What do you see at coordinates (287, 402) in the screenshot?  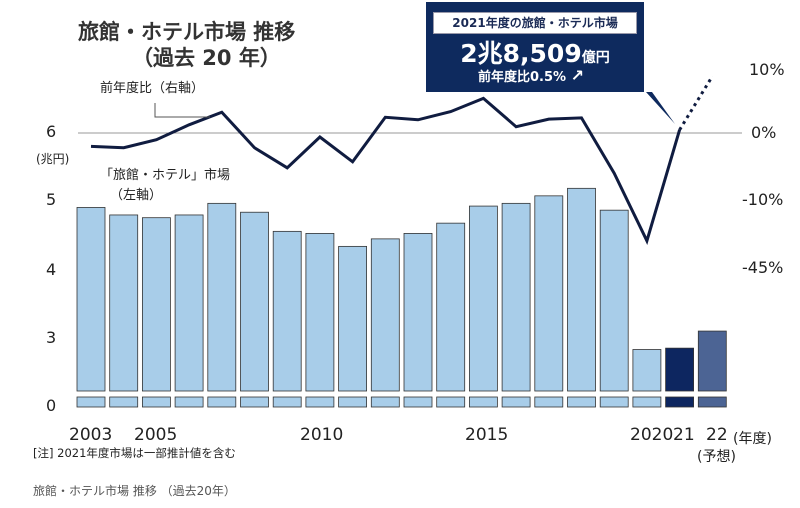 I see `bar-stub-2009` at bounding box center [287, 402].